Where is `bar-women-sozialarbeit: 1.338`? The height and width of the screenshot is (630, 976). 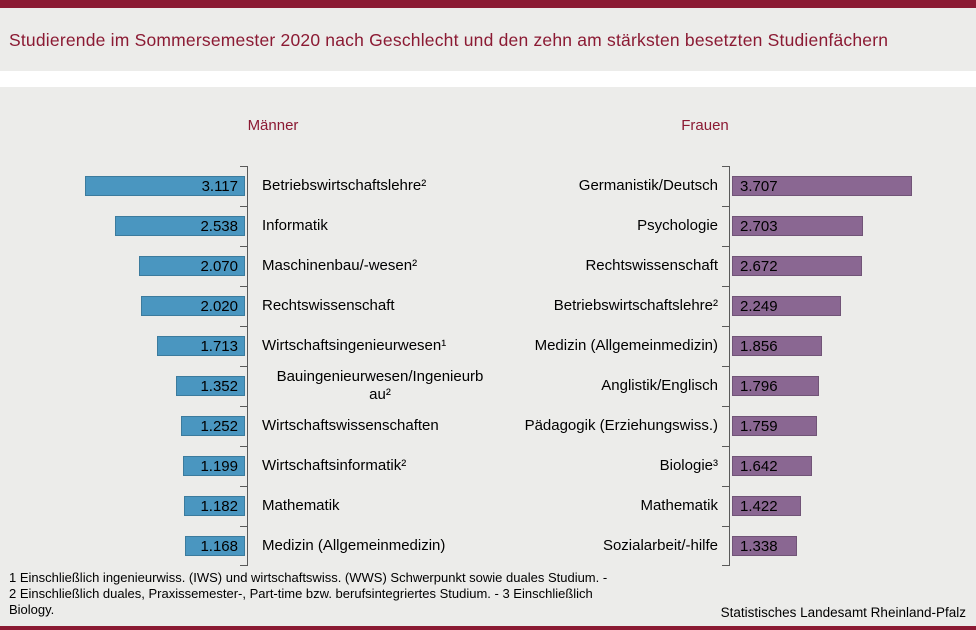 bar-women-sozialarbeit: 1.338 is located at coordinates (764, 546).